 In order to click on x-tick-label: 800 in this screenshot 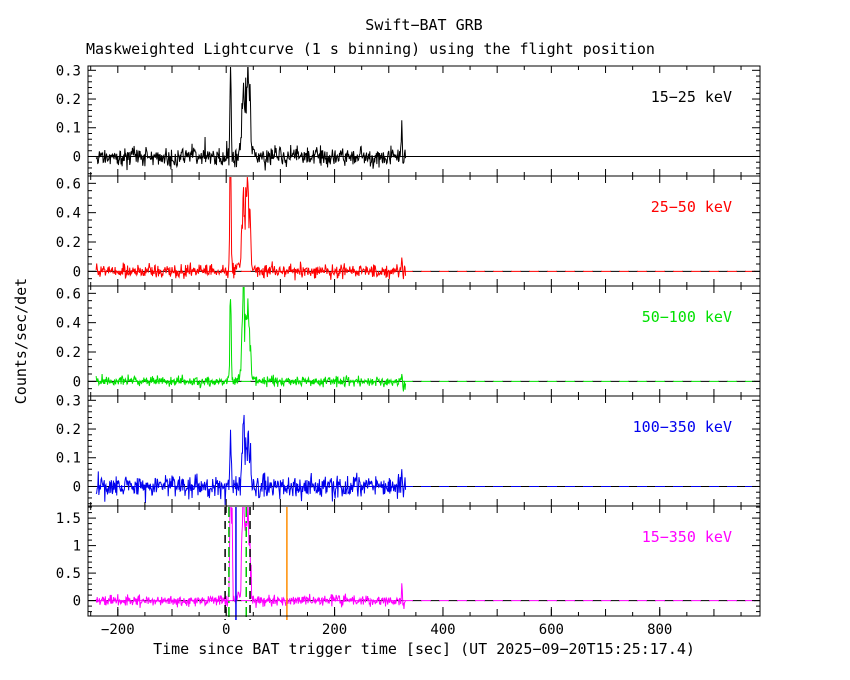, I will do `click(659, 630)`.